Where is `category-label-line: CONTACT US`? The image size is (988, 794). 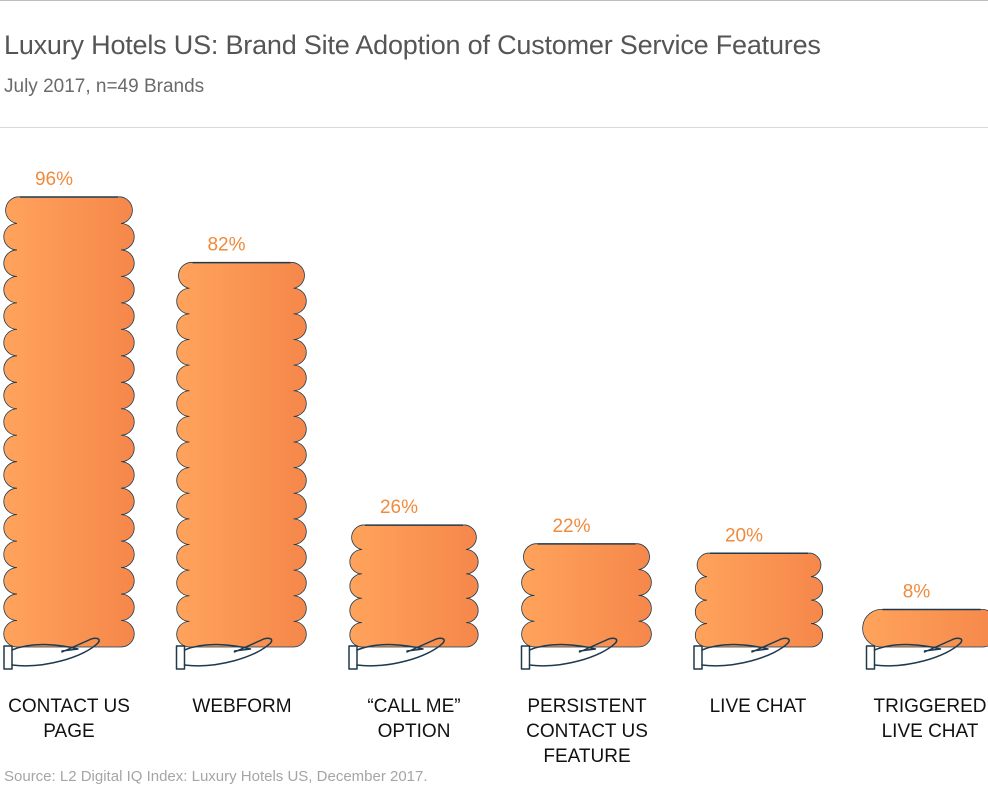
category-label-line: CONTACT US is located at coordinates (69, 706).